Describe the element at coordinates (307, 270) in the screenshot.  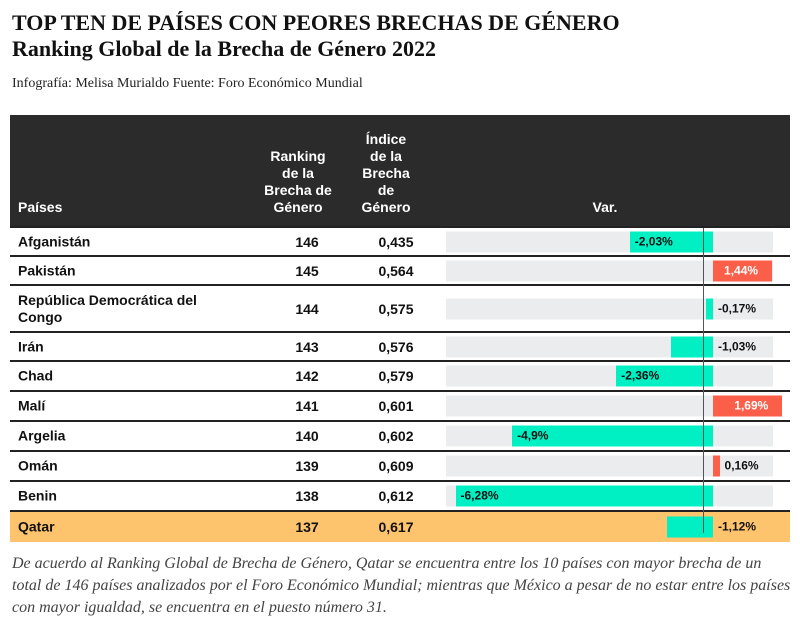
I see `ranking: 145` at that location.